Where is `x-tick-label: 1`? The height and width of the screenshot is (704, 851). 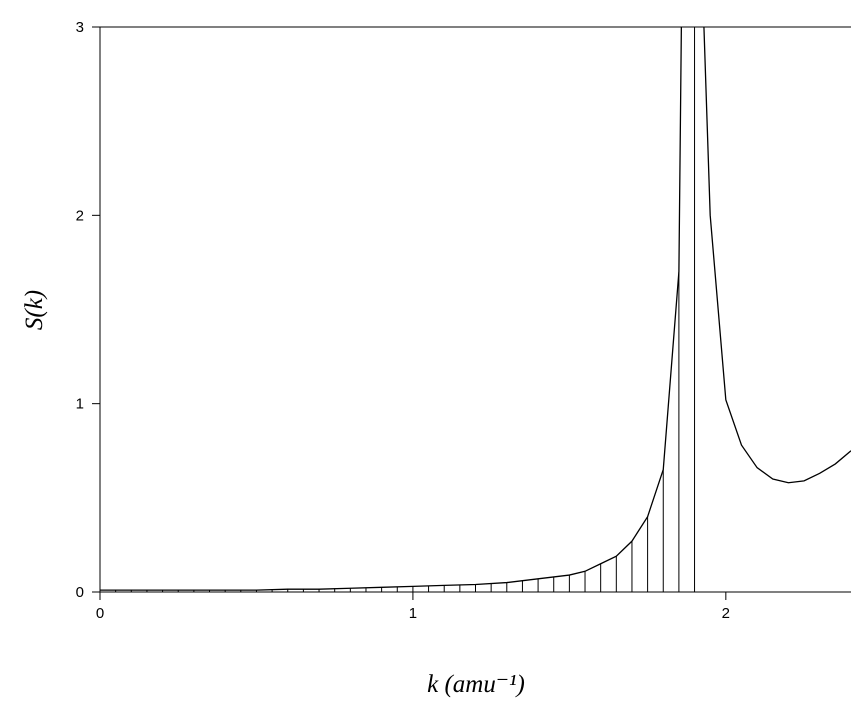
x-tick-label: 1 is located at coordinates (413, 613).